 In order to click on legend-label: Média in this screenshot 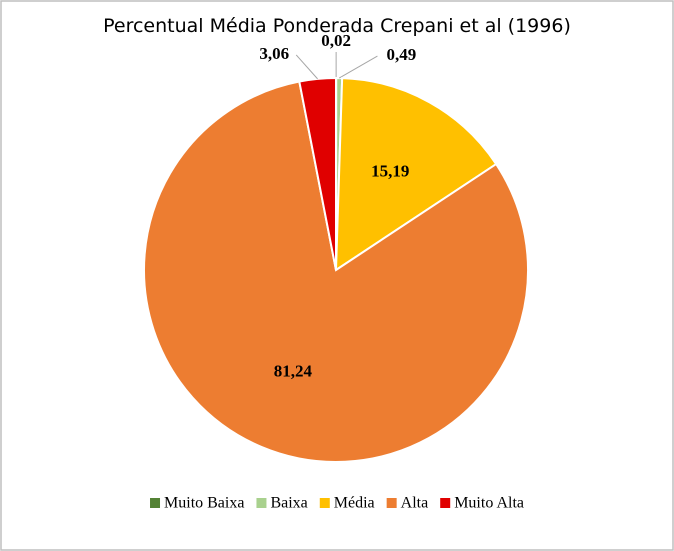, I will do `click(354, 503)`.